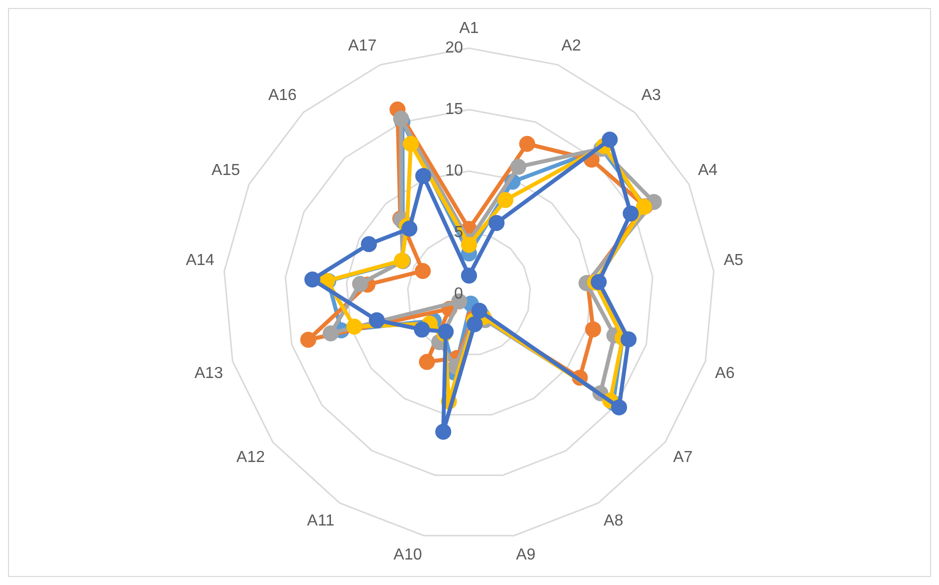 The image size is (939, 585). What do you see at coordinates (282, 95) in the screenshot?
I see `spoke-label: A16` at bounding box center [282, 95].